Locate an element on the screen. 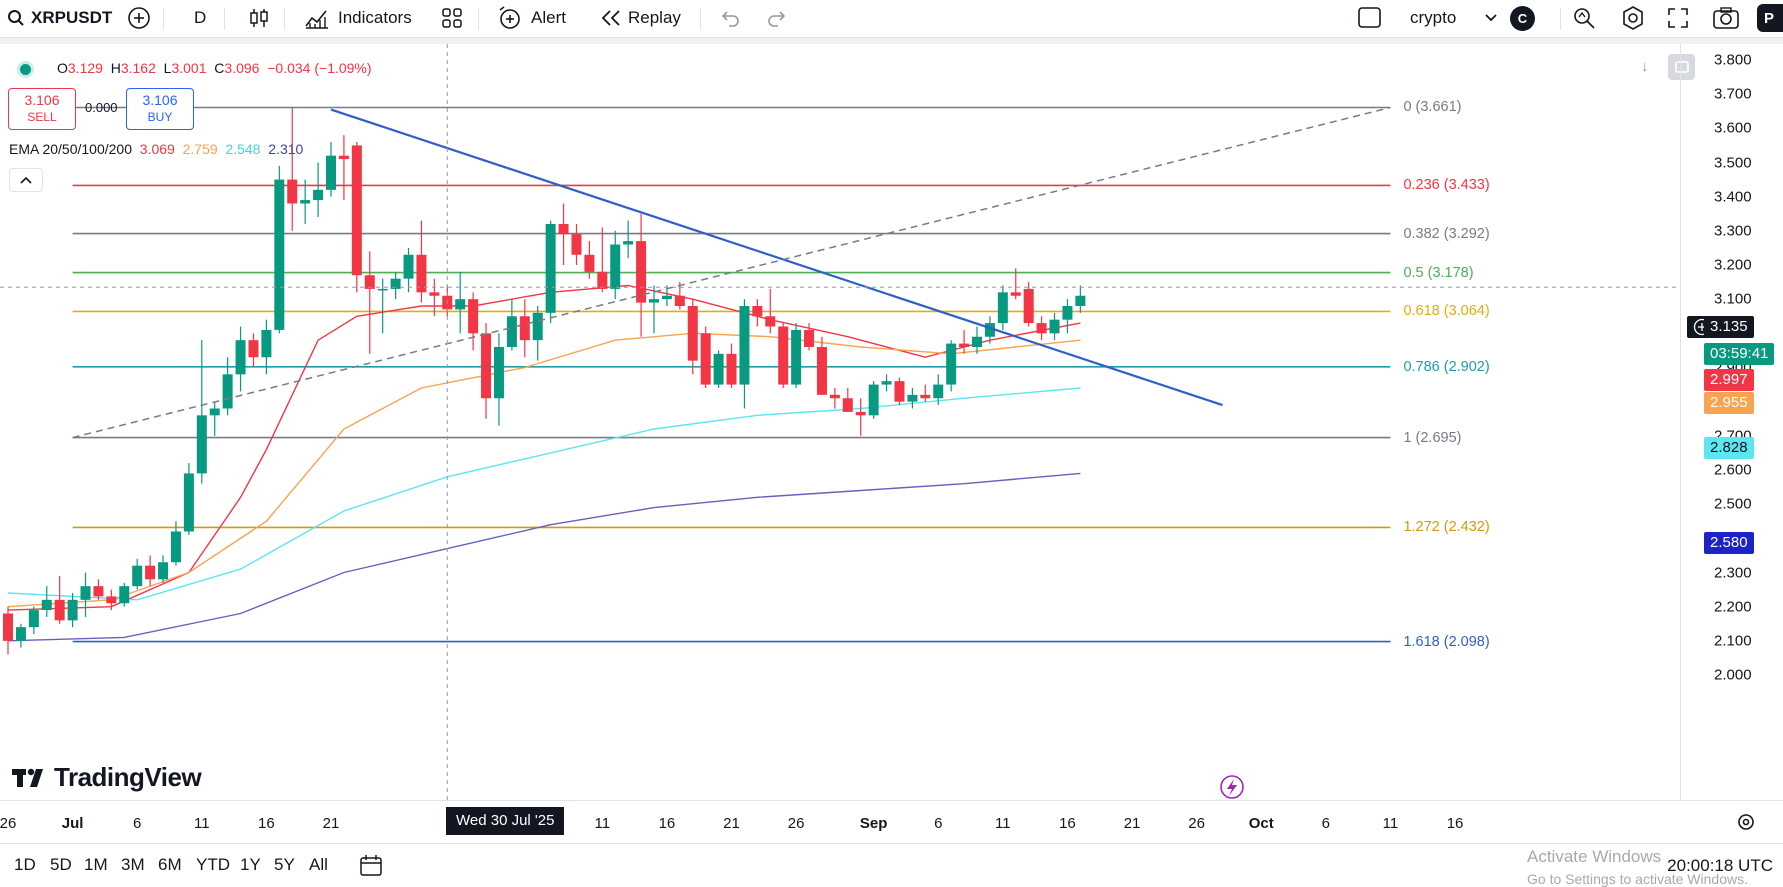 Image resolution: width=1783 pixels, height=887 pixels. avatar: C is located at coordinates (1522, 18).